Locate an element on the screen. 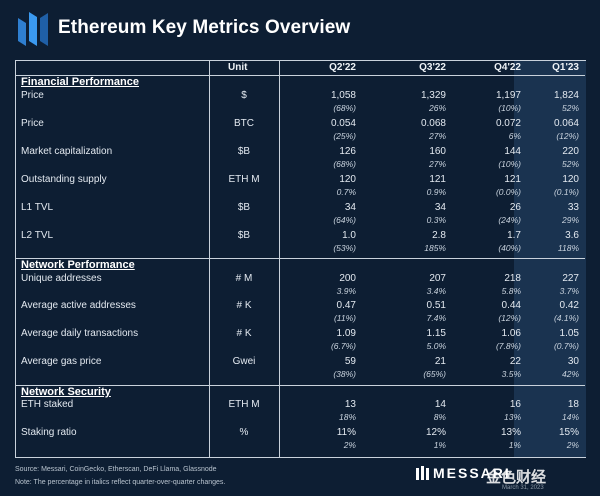  value-q4-22: 1.06 is located at coordinates (511, 333).